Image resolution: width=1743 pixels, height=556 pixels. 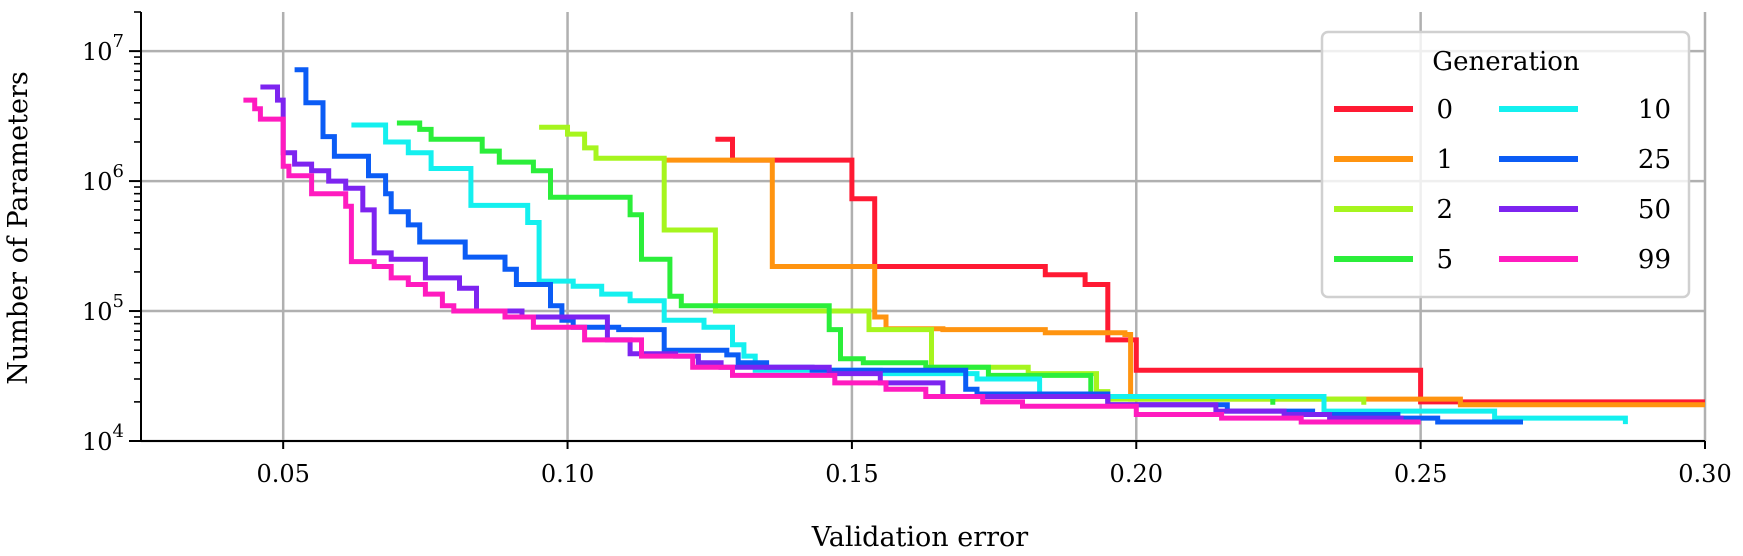 I want to click on legend-label-gen-25: 25, so click(x=1654, y=160).